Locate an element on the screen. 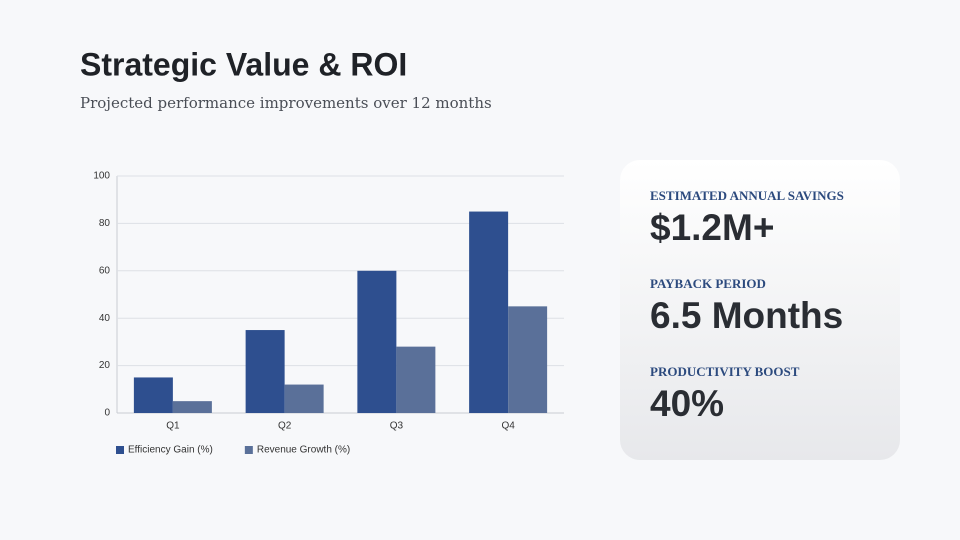  x-tick-label: Q4 is located at coordinates (508, 426).